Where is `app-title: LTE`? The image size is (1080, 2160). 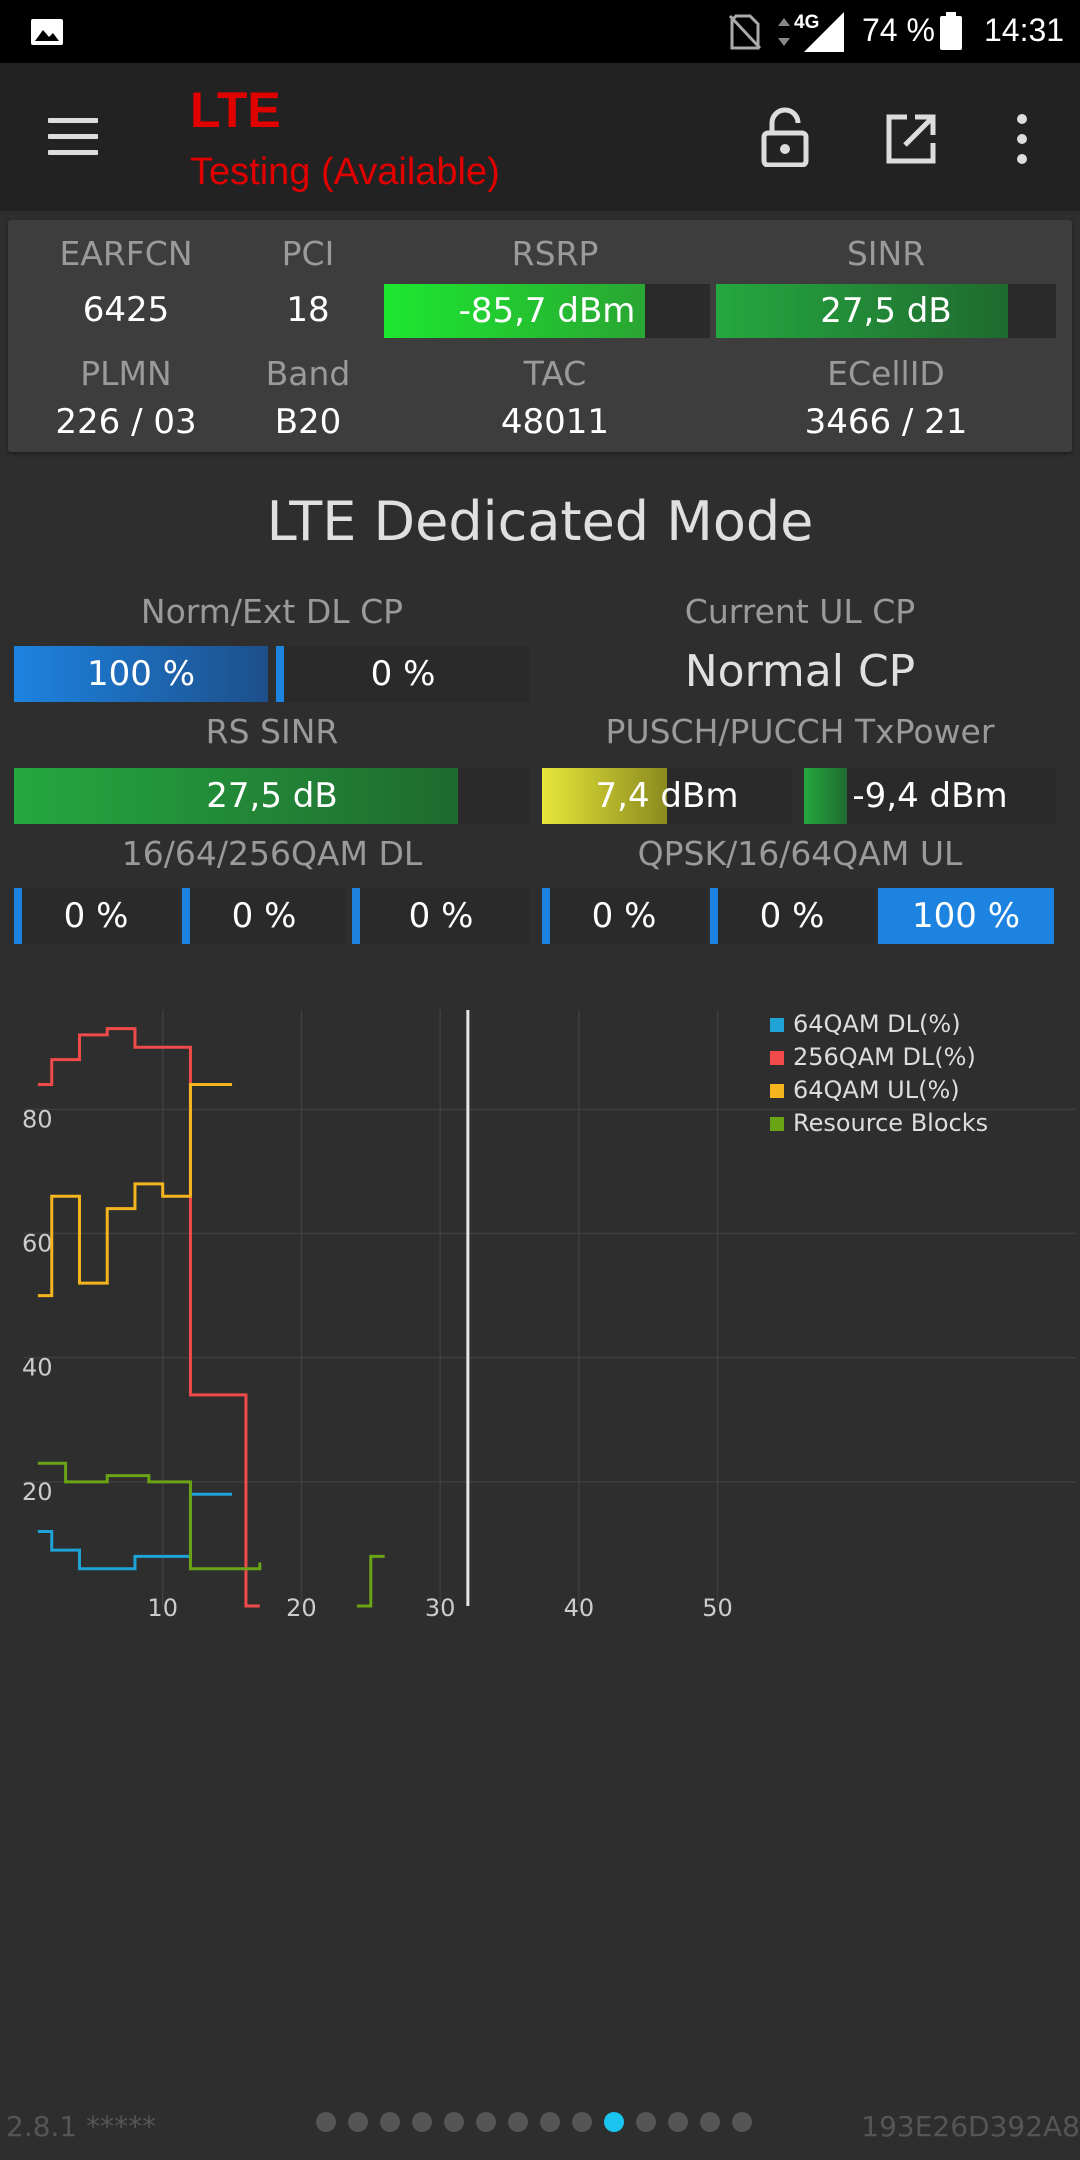 app-title: LTE is located at coordinates (235, 110).